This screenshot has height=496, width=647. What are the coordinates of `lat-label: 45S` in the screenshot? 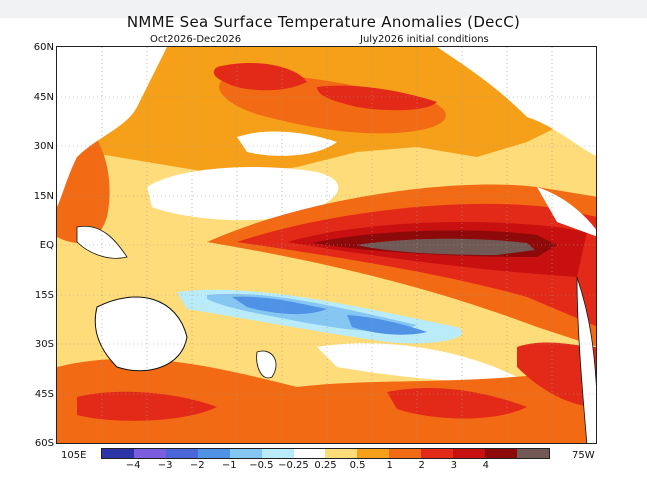 It's located at (44, 394).